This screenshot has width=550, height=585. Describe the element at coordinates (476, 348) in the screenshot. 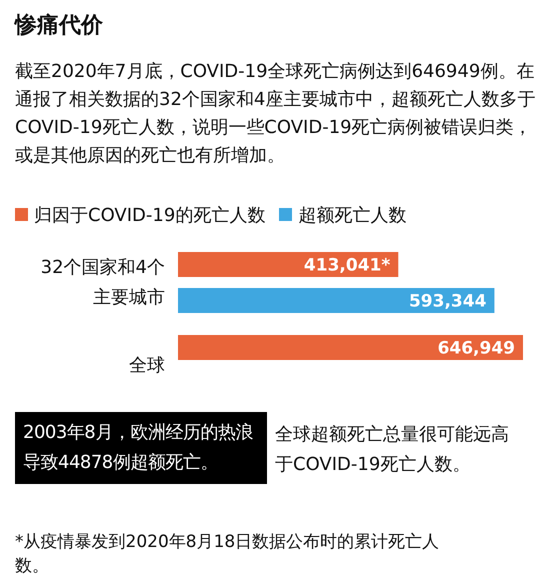

I see `data-label: 646,949` at that location.